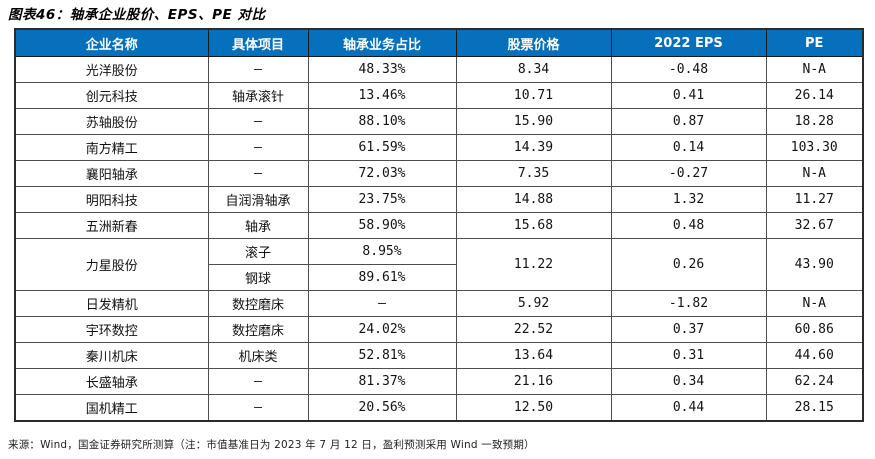 The width and height of the screenshot is (875, 459). I want to click on table-row: 创元科技 轴承滚针 13.46% 10.71 0.41 26.14, so click(439, 95).